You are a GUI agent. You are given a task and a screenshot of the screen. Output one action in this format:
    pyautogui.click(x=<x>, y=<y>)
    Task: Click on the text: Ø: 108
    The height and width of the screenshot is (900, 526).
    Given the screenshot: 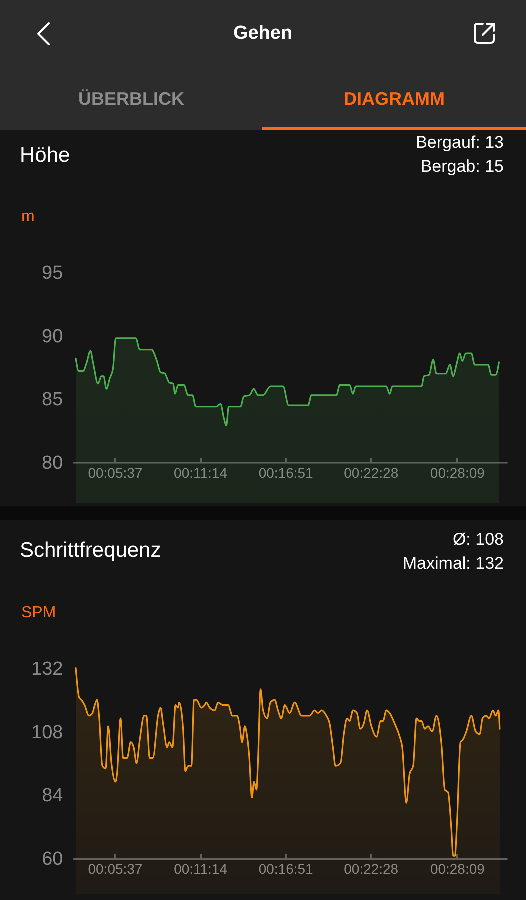 What is the action you would take?
    pyautogui.click(x=478, y=540)
    